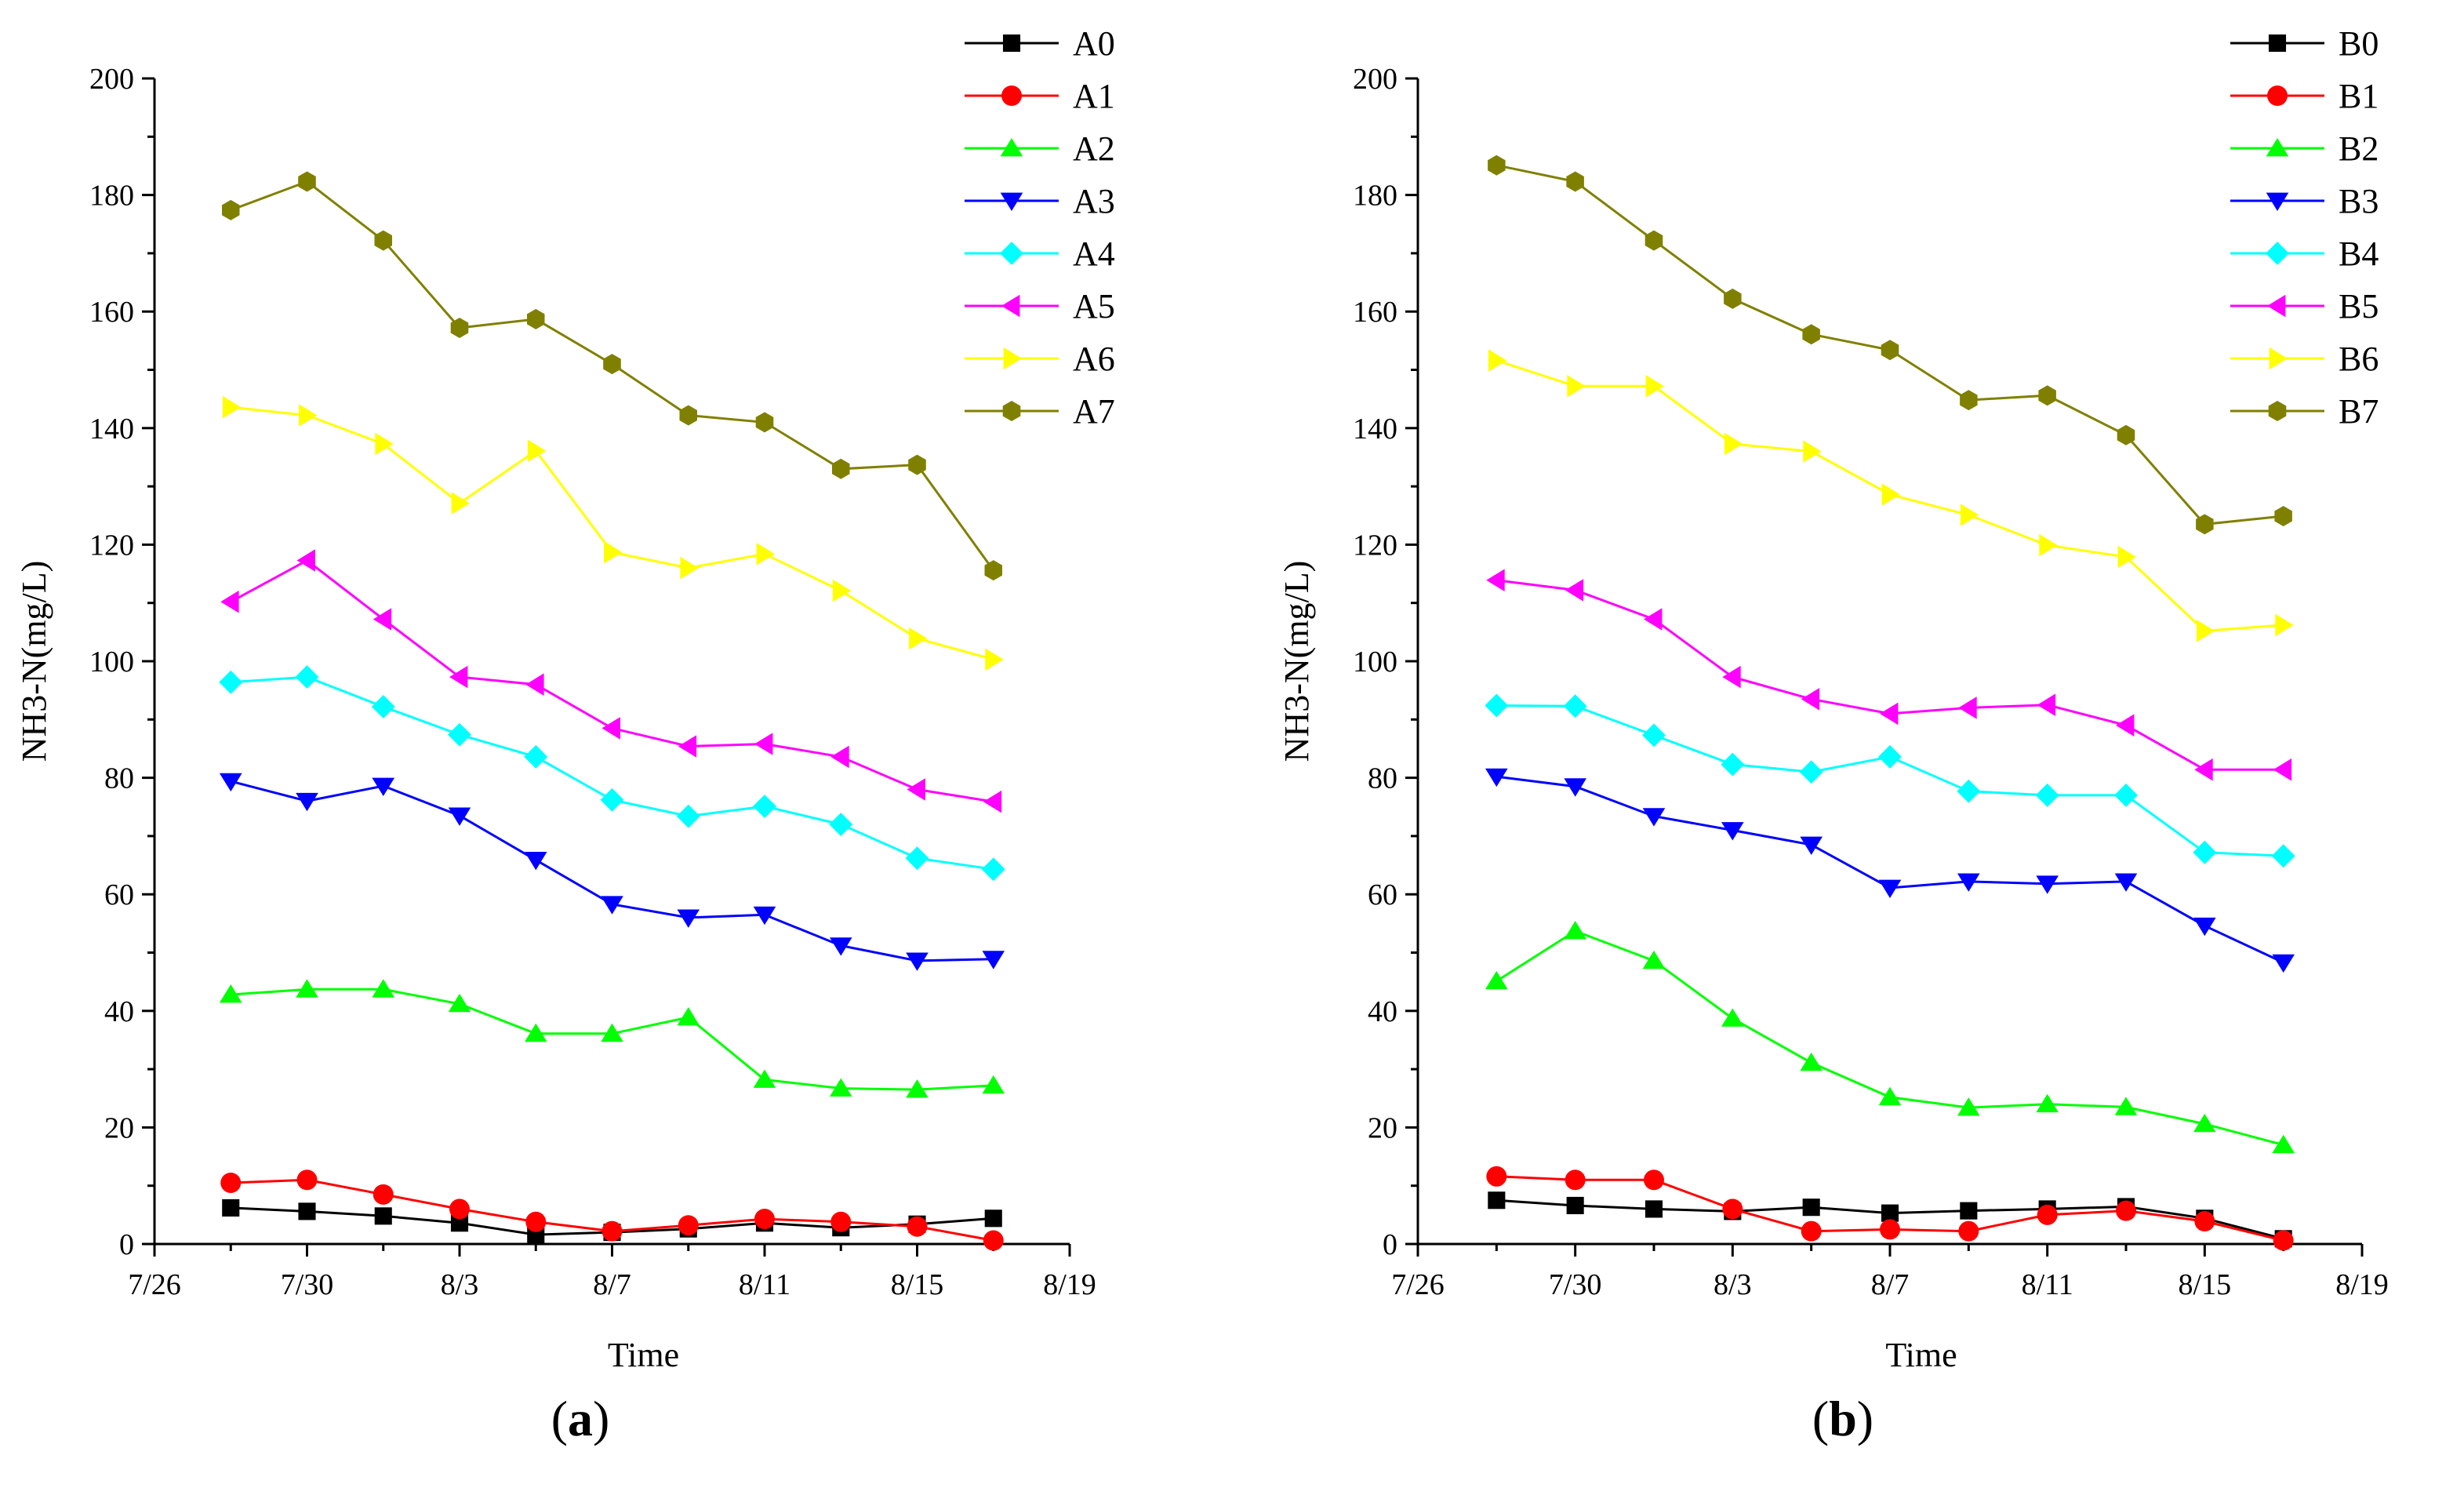 The height and width of the screenshot is (1495, 2464). What do you see at coordinates (1094, 306) in the screenshot?
I see `legend-label-A5: A5` at bounding box center [1094, 306].